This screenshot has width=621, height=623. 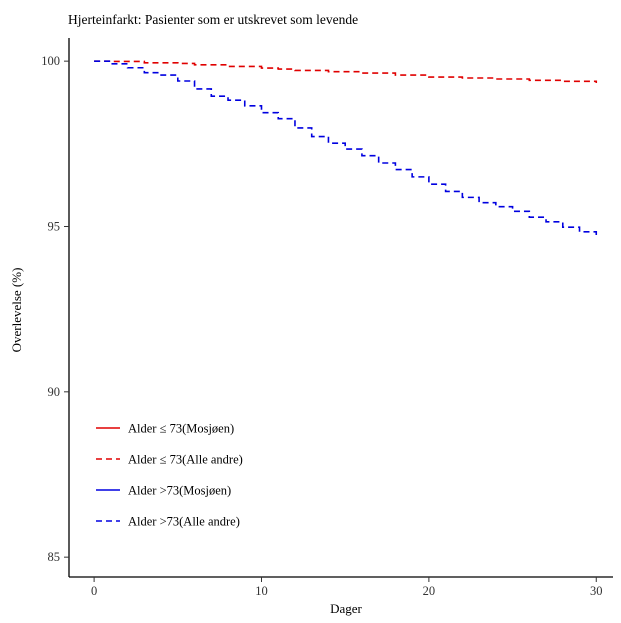 I want to click on y-tick-label: 85, so click(x=54, y=557).